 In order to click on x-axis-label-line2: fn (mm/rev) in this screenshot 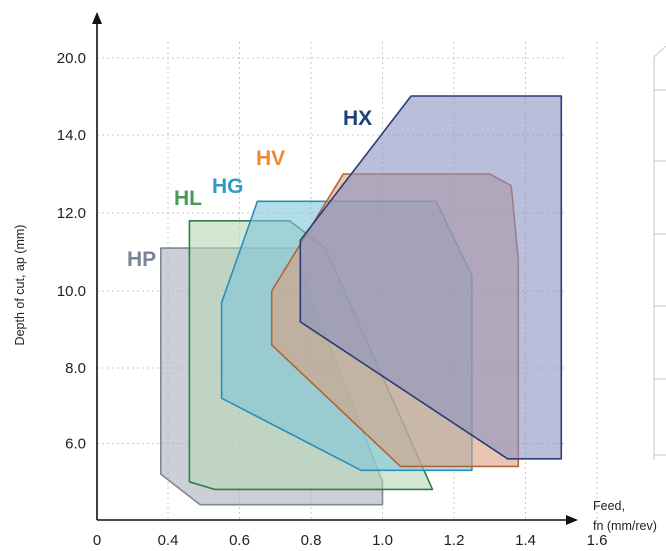, I will do `click(625, 526)`.